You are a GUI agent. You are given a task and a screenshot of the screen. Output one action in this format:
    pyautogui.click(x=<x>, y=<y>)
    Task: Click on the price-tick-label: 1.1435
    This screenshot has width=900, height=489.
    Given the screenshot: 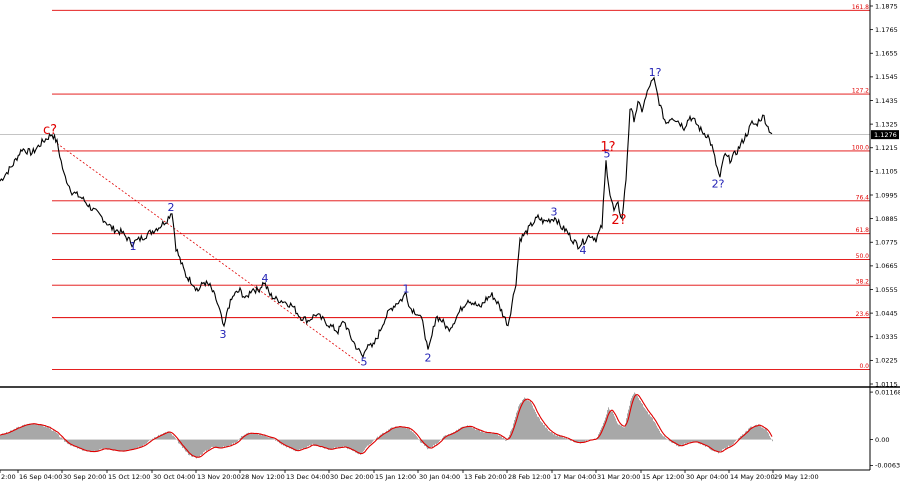 What is the action you would take?
    pyautogui.click(x=886, y=101)
    